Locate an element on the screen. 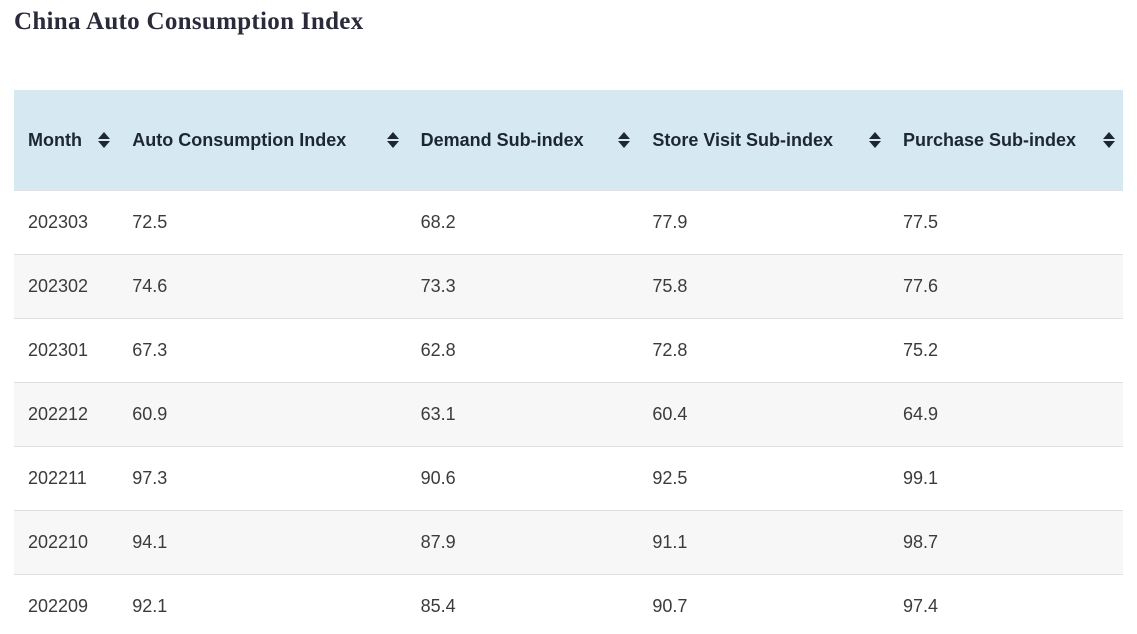  month-cell: 202209 is located at coordinates (58, 605).